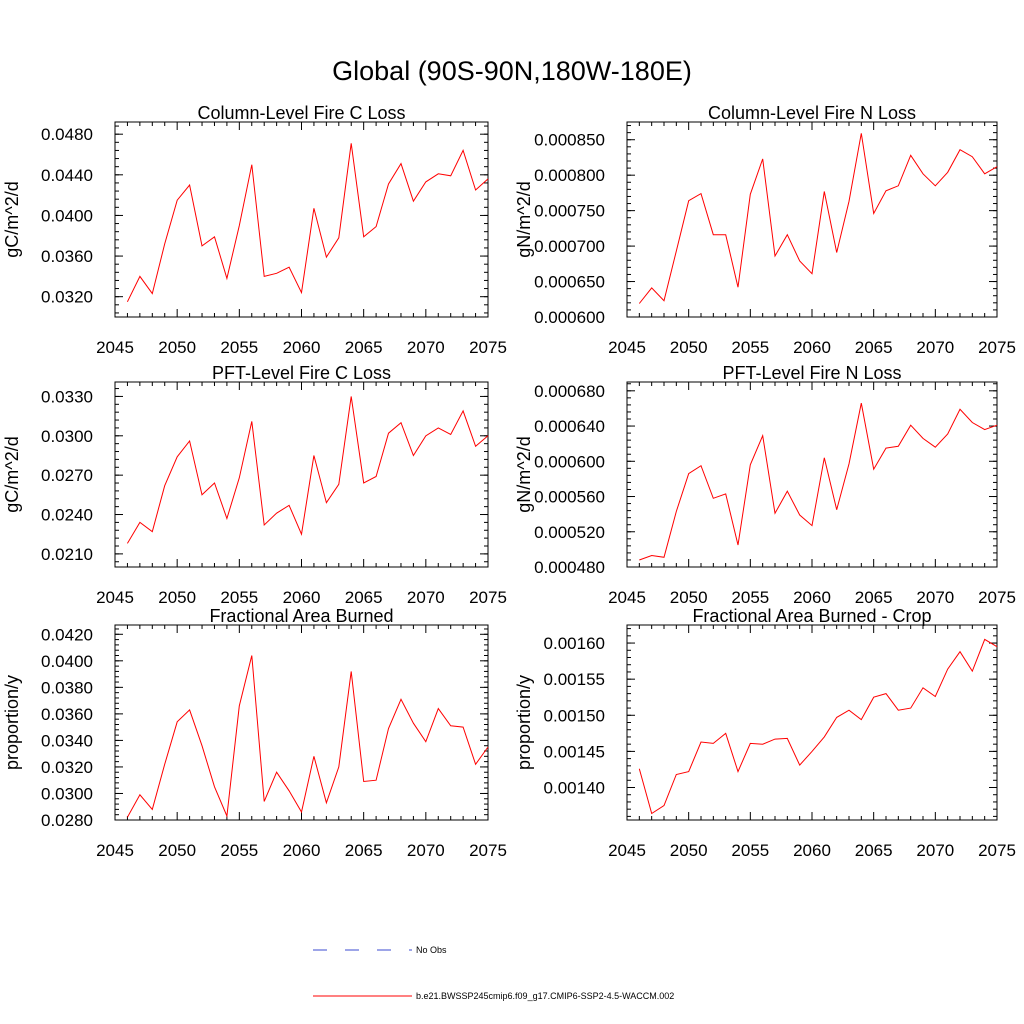 Image resolution: width=1024 pixels, height=1024 pixels. Describe the element at coordinates (812, 113) in the screenshot. I see `panel-title: Column-Level Fire N Loss` at that location.